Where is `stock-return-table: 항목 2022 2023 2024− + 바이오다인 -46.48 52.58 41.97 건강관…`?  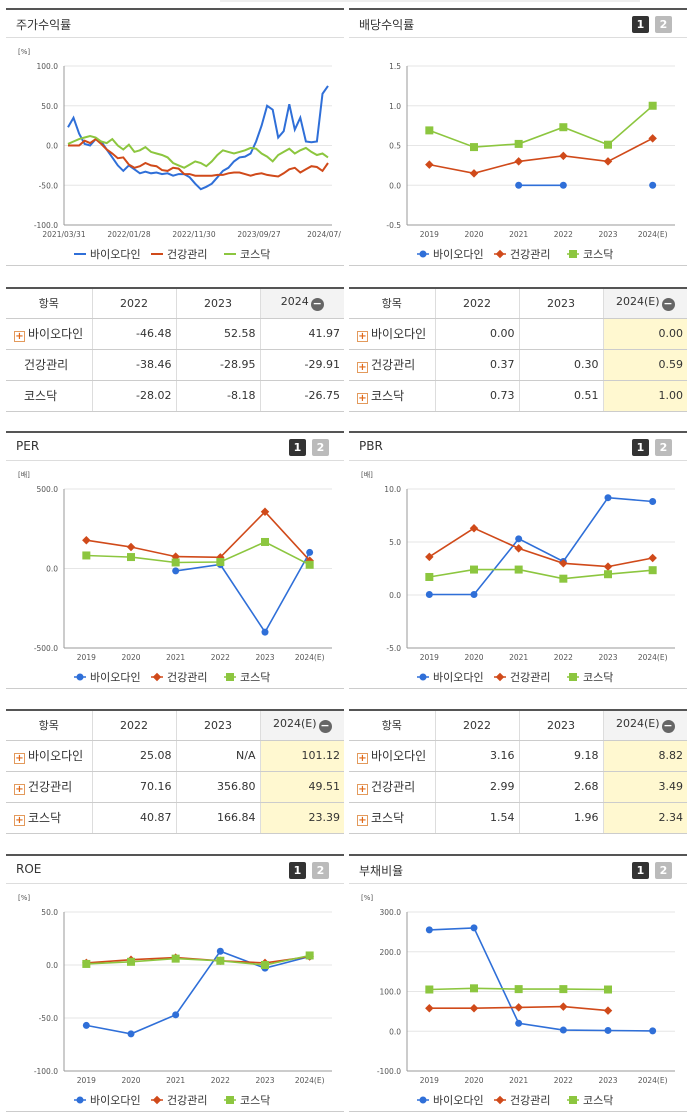 stock-return-table: 항목 2022 2023 2024− + 바이오다인 -46.48 52.58 41.97 건강관… is located at coordinates (175, 349).